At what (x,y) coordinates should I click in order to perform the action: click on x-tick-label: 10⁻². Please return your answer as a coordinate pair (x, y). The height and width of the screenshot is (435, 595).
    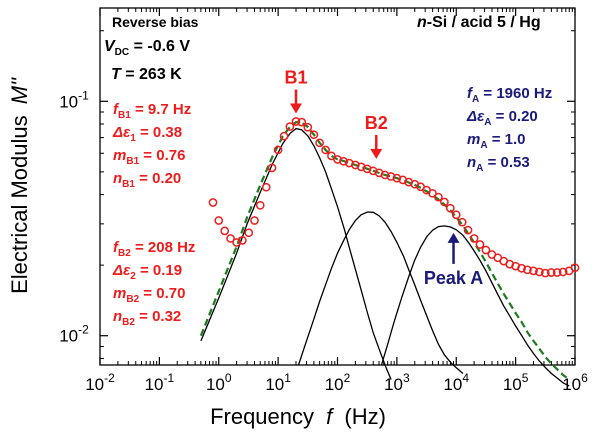
    Looking at the image, I should click on (100, 382).